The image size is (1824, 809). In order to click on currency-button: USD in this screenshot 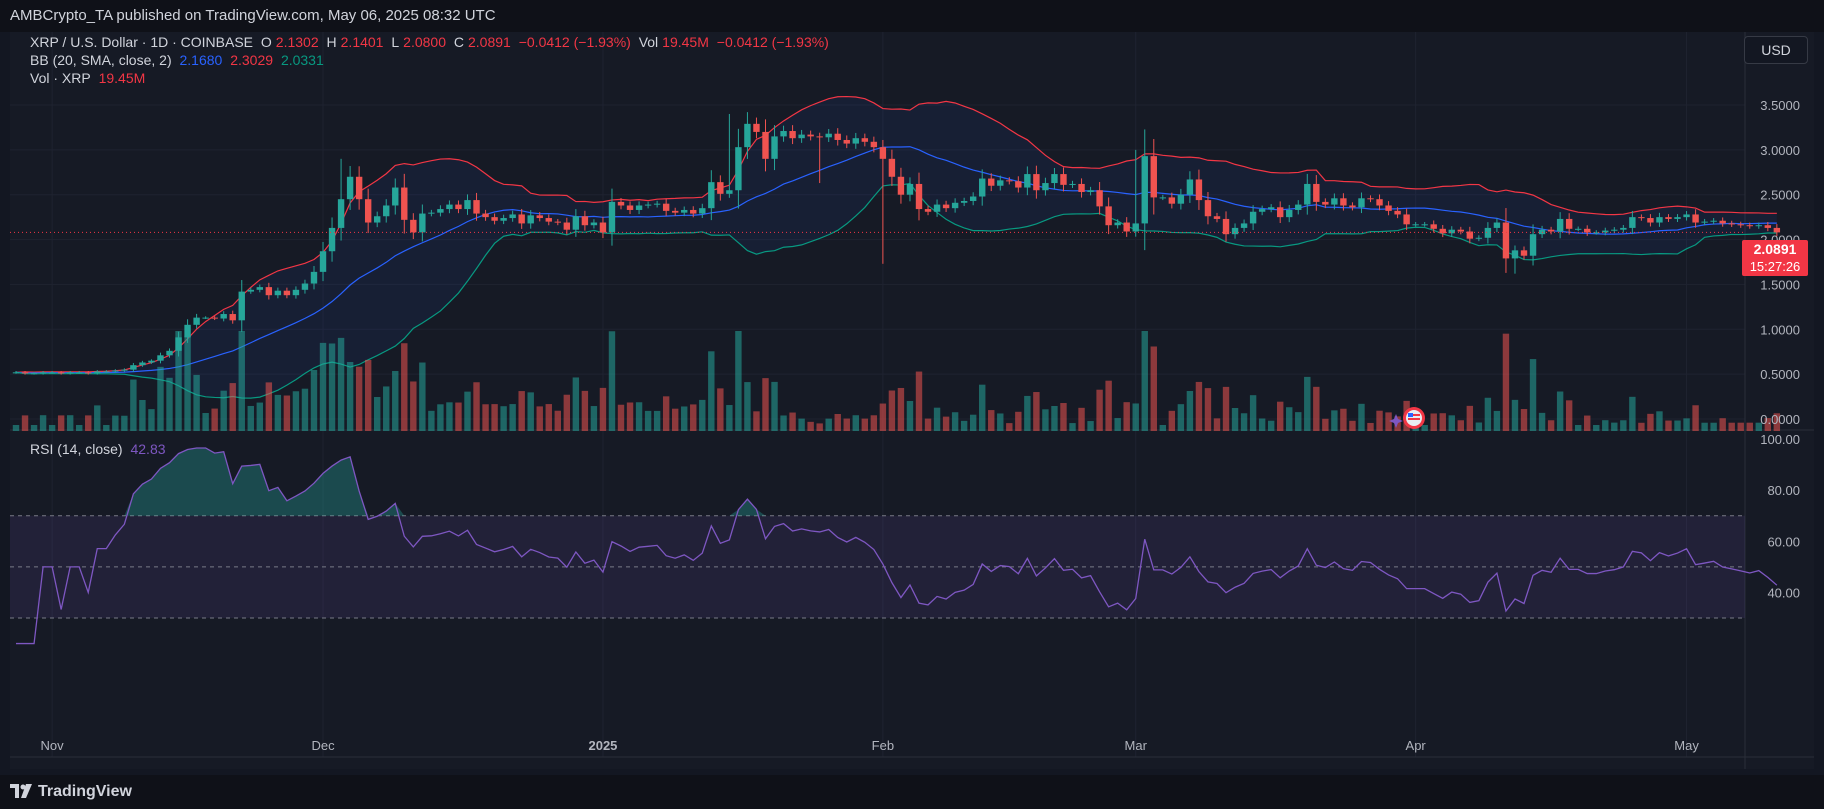, I will do `click(1776, 50)`.